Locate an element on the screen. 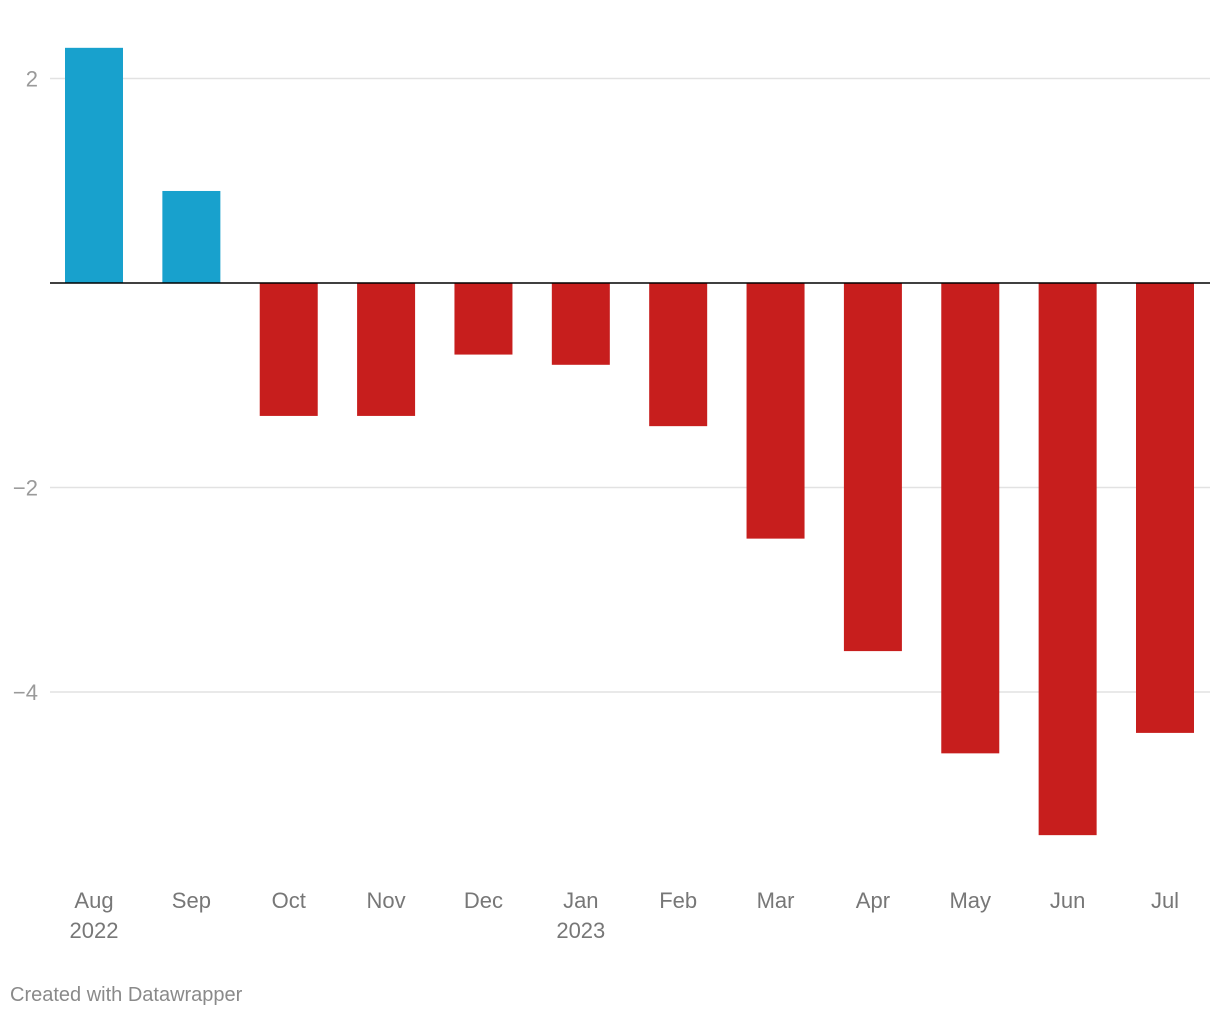  x-tick-label: Oct is located at coordinates (289, 900).